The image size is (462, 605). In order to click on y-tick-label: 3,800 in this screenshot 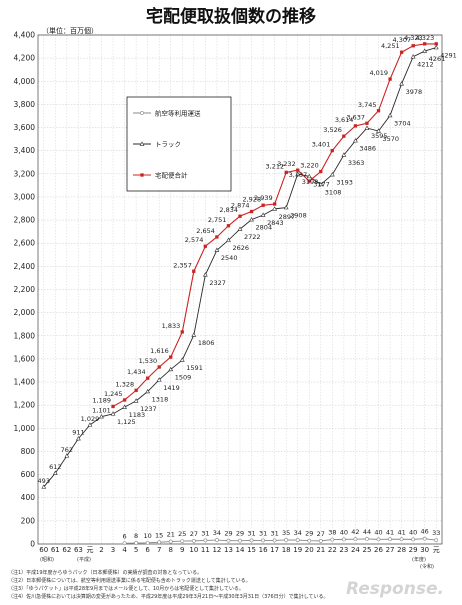, I will do `click(25, 104)`.